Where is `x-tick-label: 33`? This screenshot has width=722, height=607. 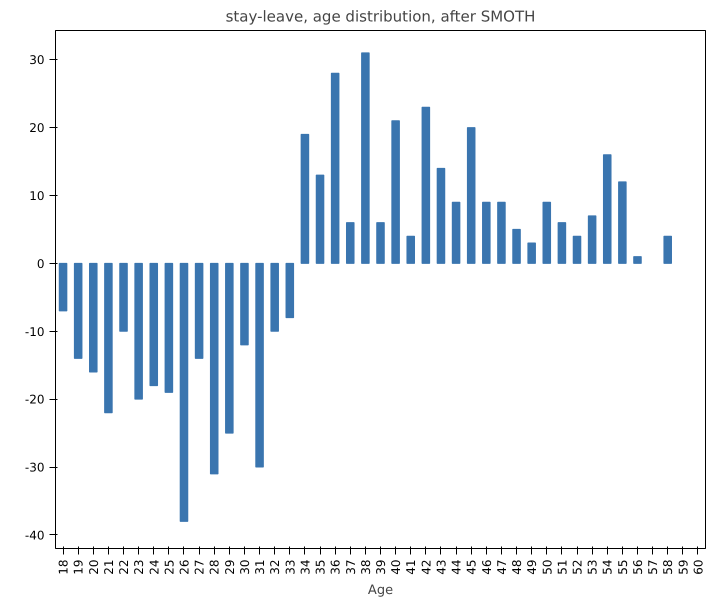
x-tick-label: 33 is located at coordinates (290, 567).